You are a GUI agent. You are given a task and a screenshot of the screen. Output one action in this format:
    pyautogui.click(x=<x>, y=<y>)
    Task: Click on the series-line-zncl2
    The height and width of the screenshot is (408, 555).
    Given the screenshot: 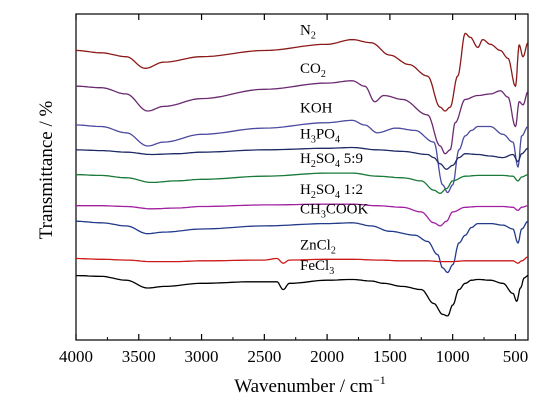 What is the action you would take?
    pyautogui.click(x=302, y=260)
    